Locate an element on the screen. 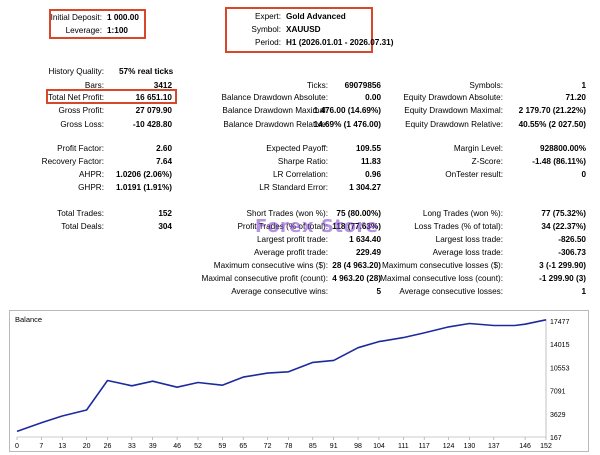  profit-factor-value: 2.60 is located at coordinates (164, 148).